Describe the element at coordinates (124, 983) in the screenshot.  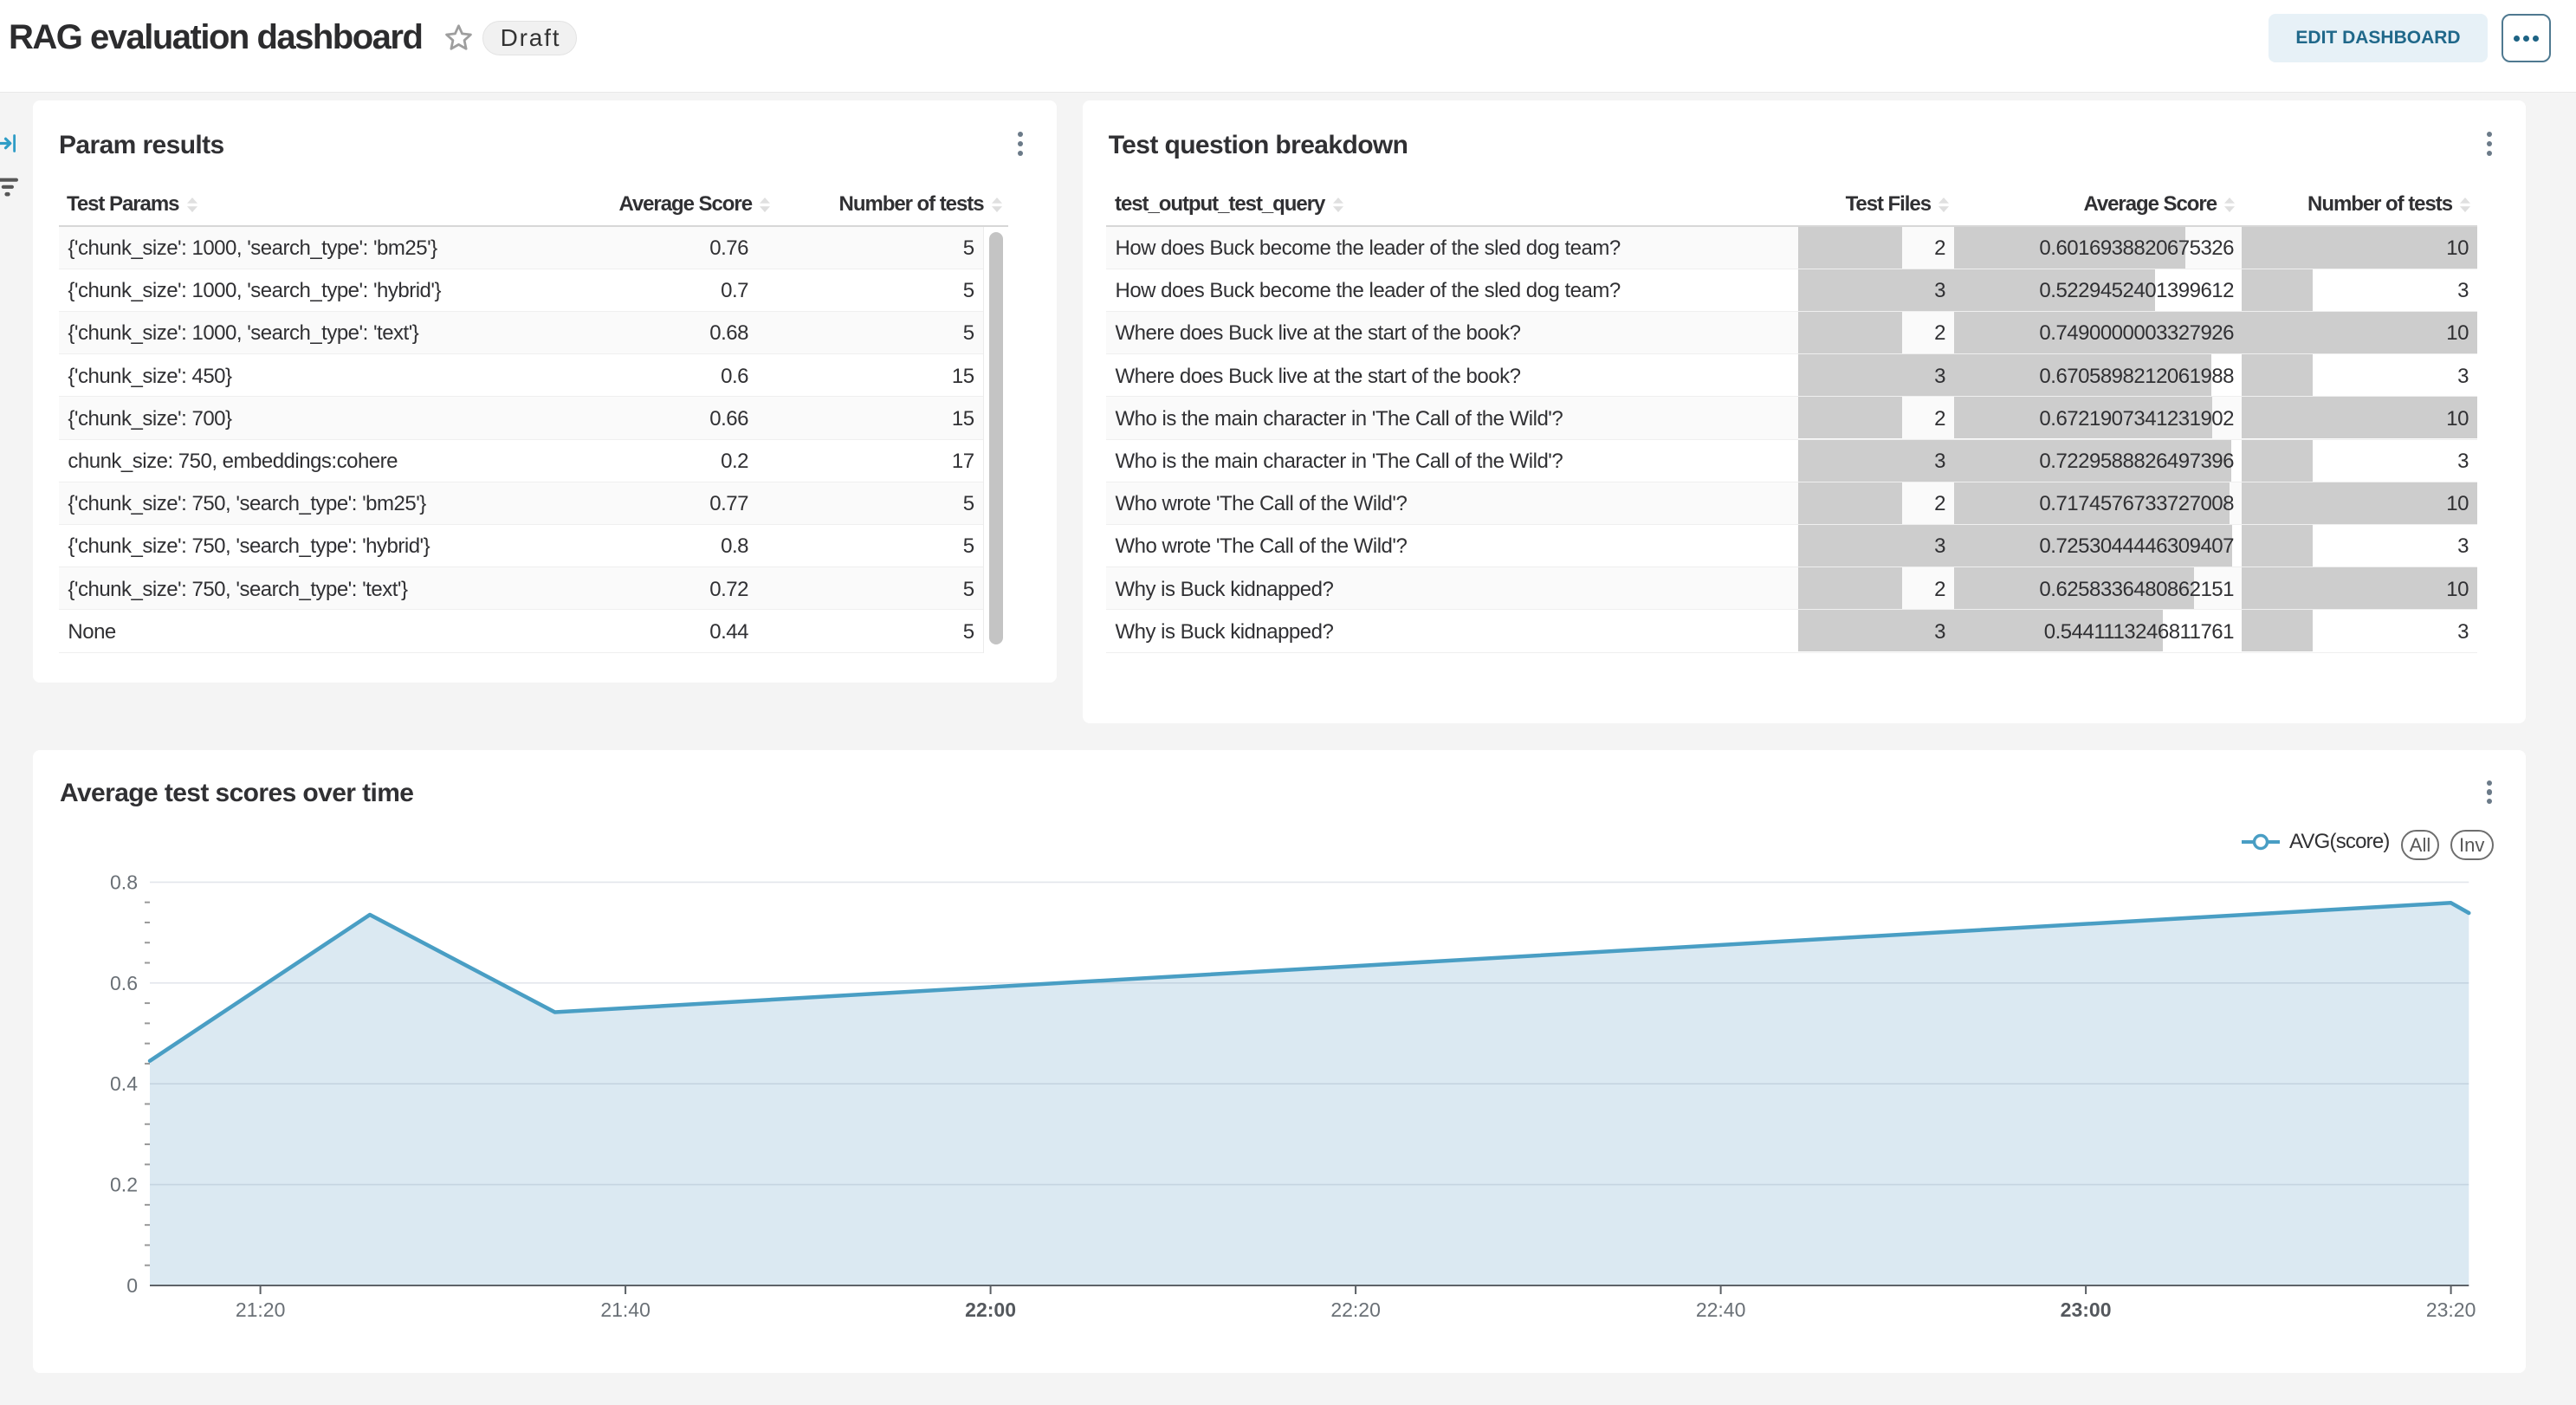
I see `svg-text: 0.6` at that location.